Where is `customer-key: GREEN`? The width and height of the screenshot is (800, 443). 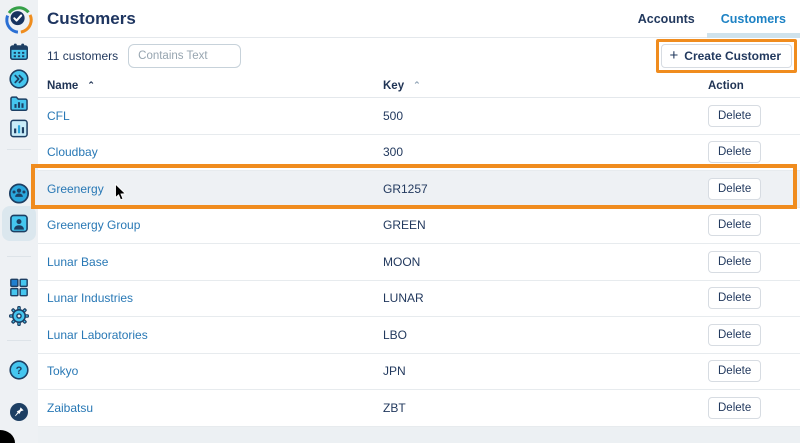 customer-key: GREEN is located at coordinates (404, 225).